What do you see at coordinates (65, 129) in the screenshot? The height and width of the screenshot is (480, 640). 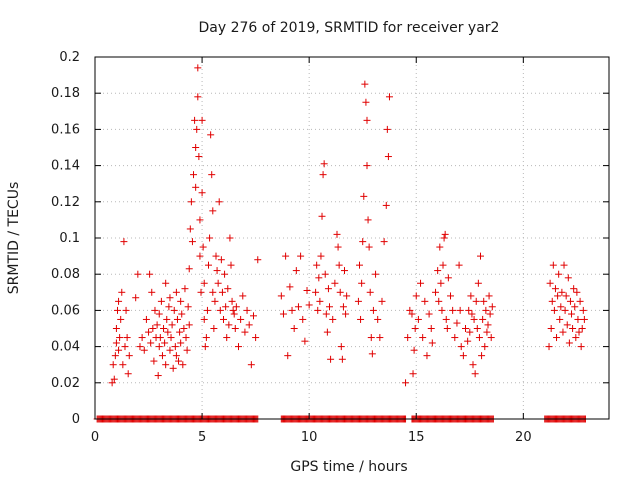 I see `y-tick-label: 0.16` at bounding box center [65, 129].